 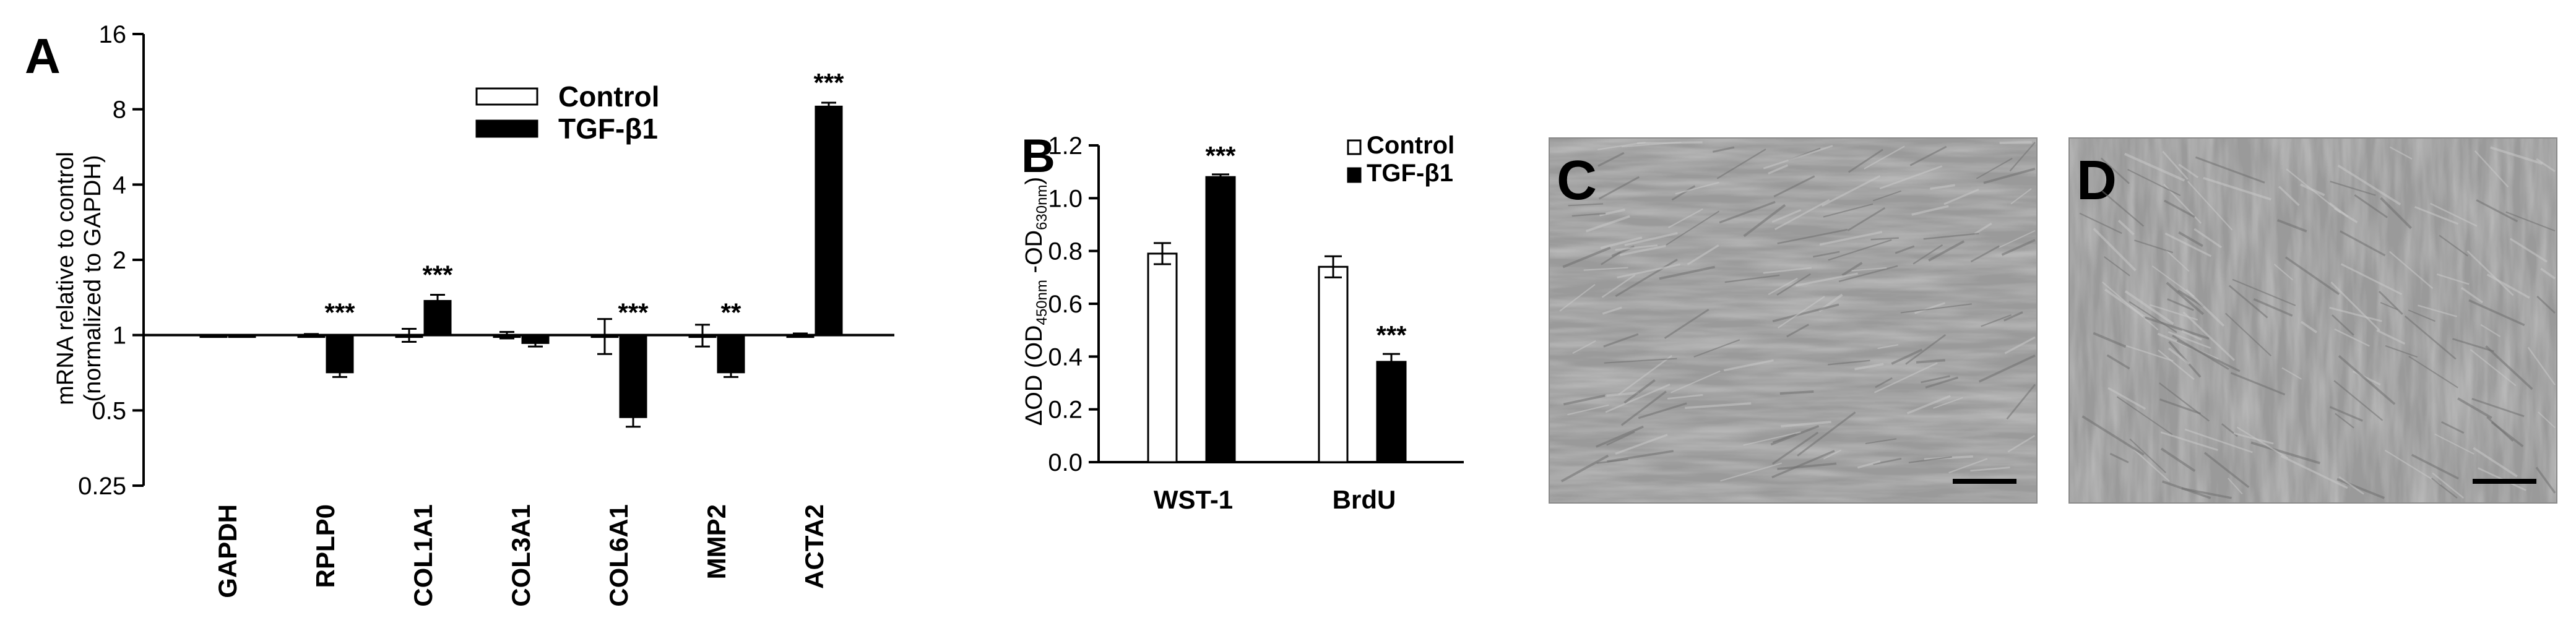 I want to click on panel-b-y-axis-label: ΔOD (OD450nm -OD630nm), so click(x=1035, y=302).